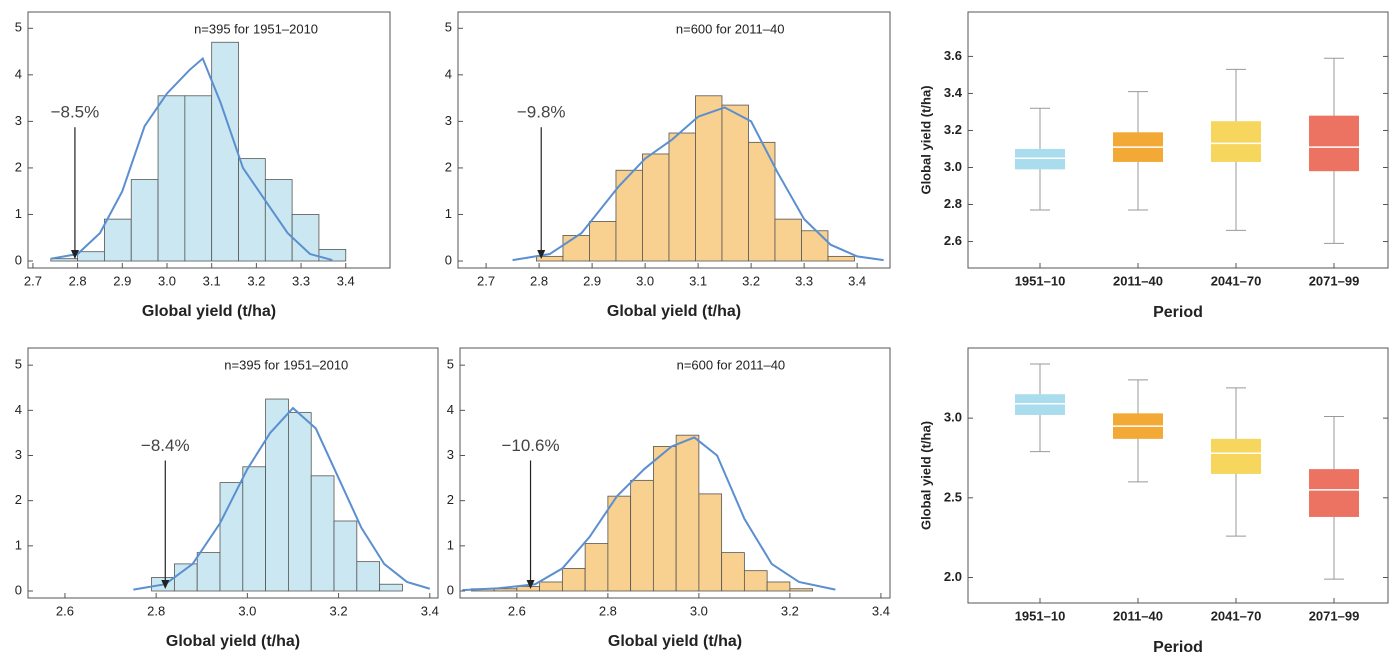  Describe the element at coordinates (953, 129) in the screenshot. I see `y-tick-label: 3.2` at that location.